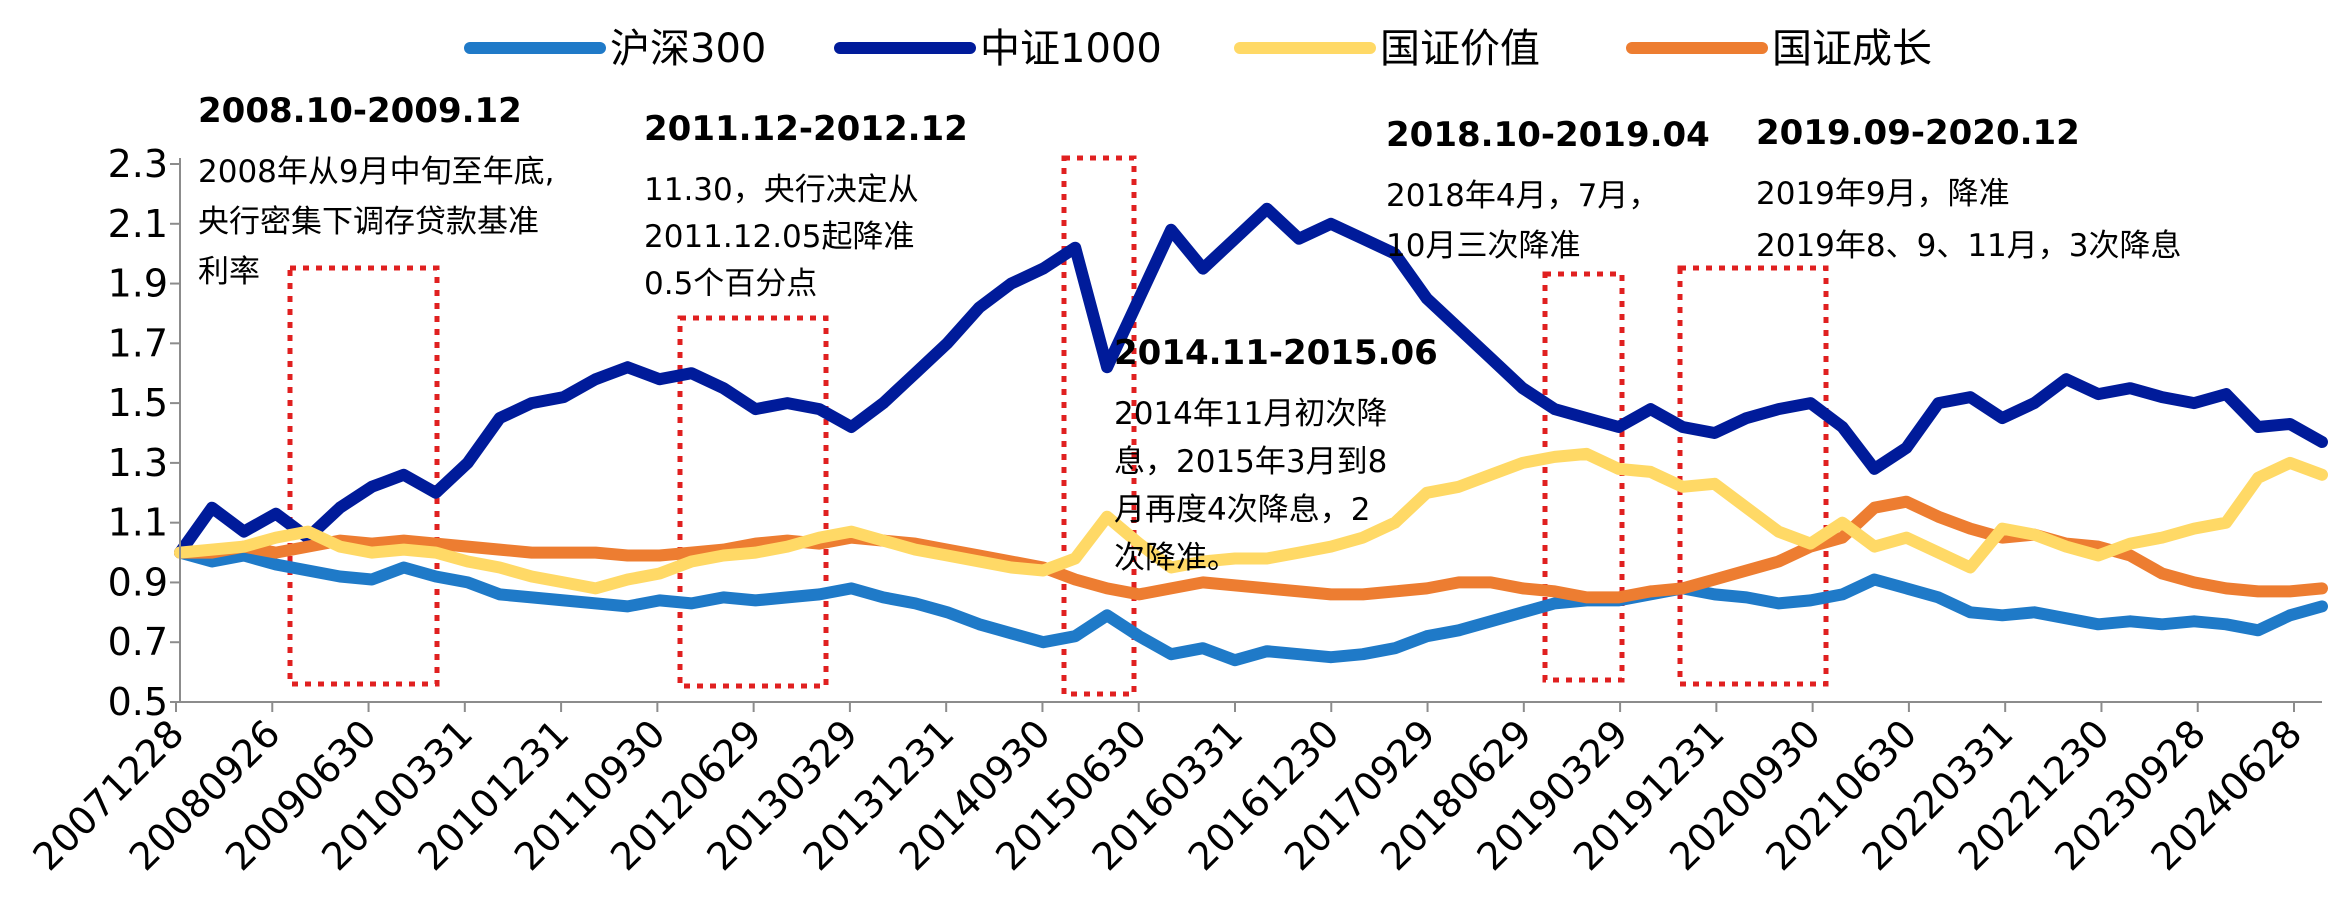 The image size is (2346, 912). What do you see at coordinates (1852, 49) in the screenshot?
I see `legend-label-4: 国证成长` at bounding box center [1852, 49].